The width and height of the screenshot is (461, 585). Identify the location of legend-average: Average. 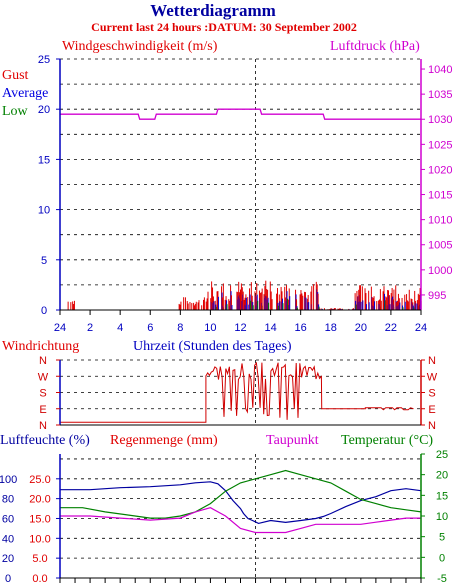
(25, 93).